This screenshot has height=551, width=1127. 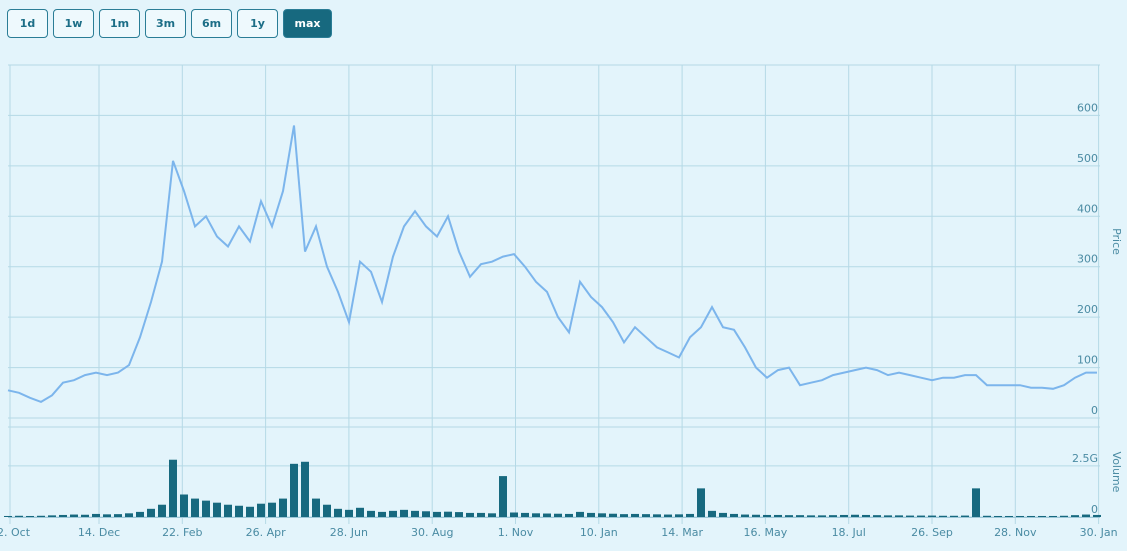 What do you see at coordinates (932, 532) in the screenshot?
I see `x-tick-label: 26. Sep` at bounding box center [932, 532].